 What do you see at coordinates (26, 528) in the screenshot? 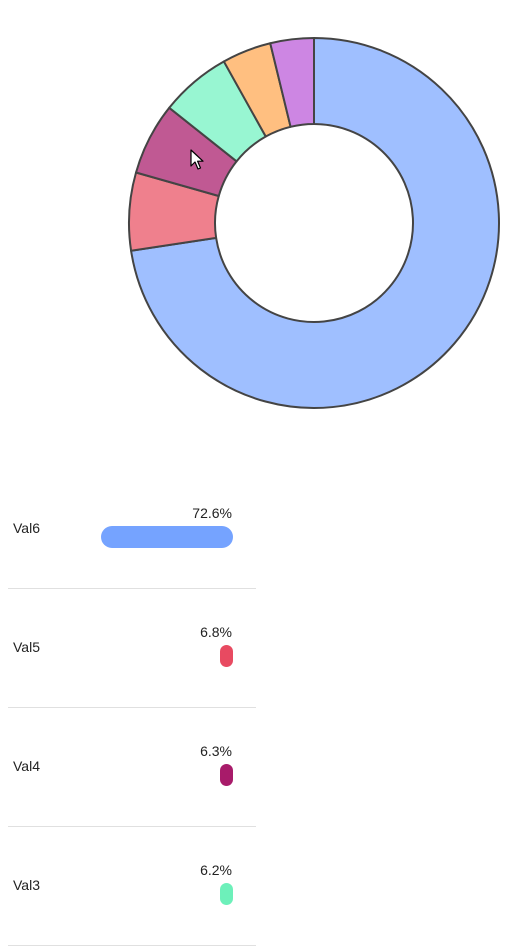
I see `legend-label: Val6` at bounding box center [26, 528].